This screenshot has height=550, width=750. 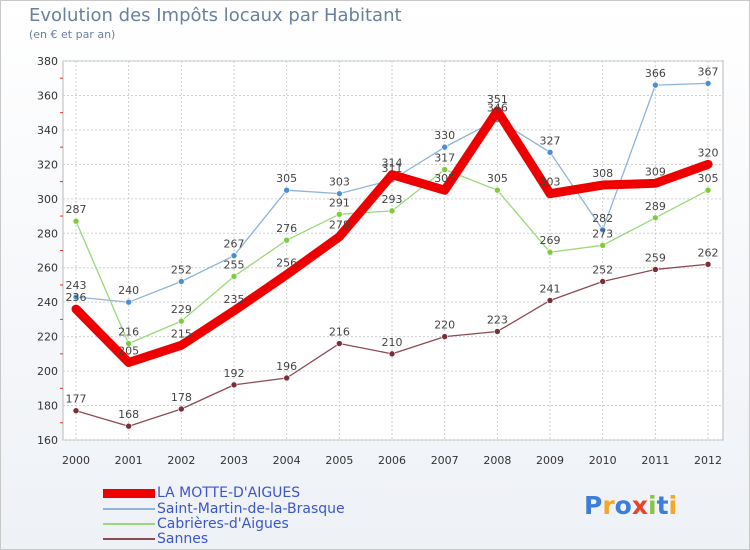 I want to click on x-tick-label: 2003, so click(x=234, y=460).